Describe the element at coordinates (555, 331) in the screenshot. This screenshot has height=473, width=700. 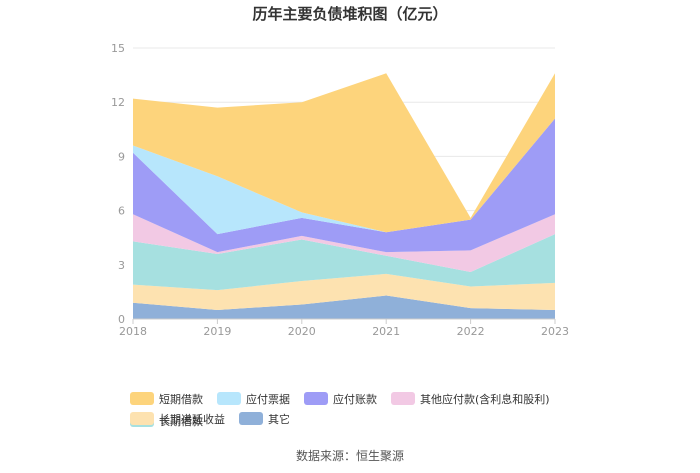
I see `x-tick-label: 2023` at that location.